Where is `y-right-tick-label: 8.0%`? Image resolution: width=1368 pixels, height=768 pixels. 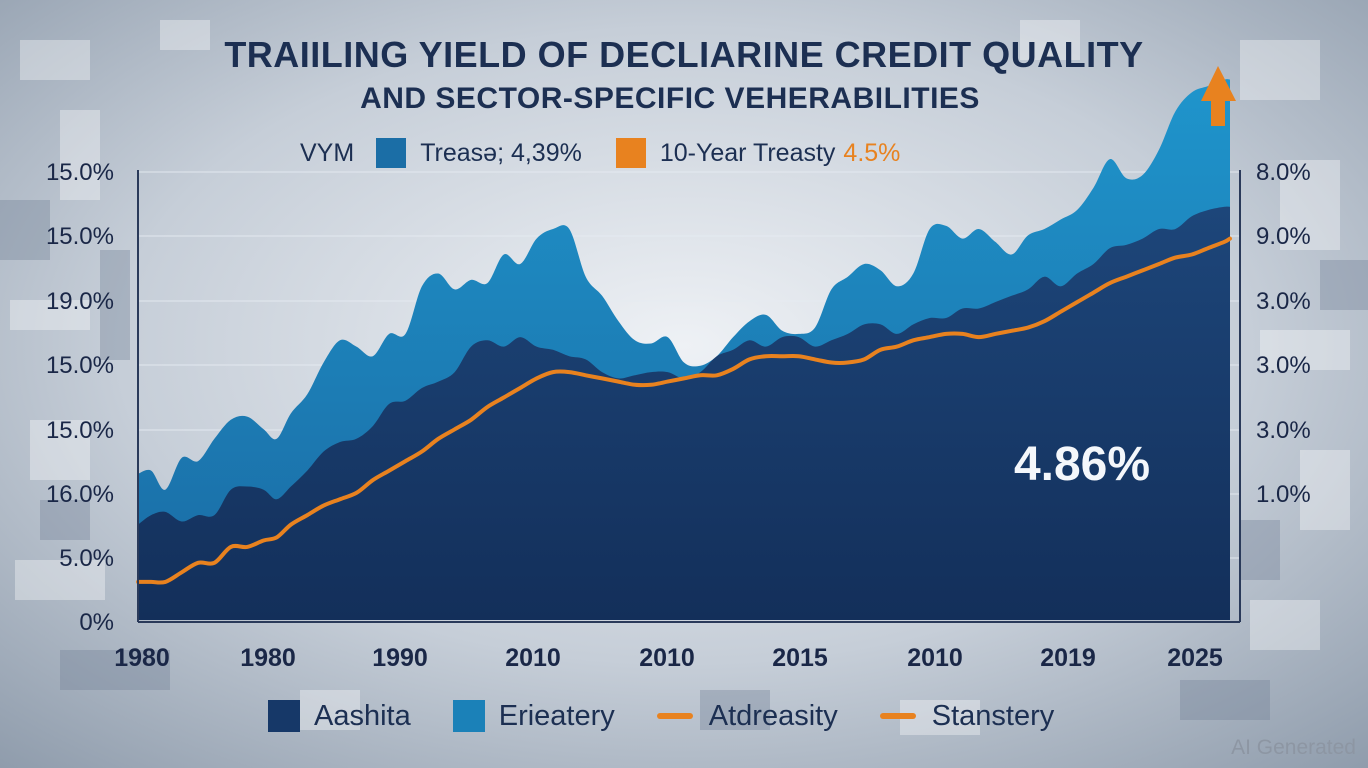
y-right-tick-label: 8.0% is located at coordinates (1283, 172).